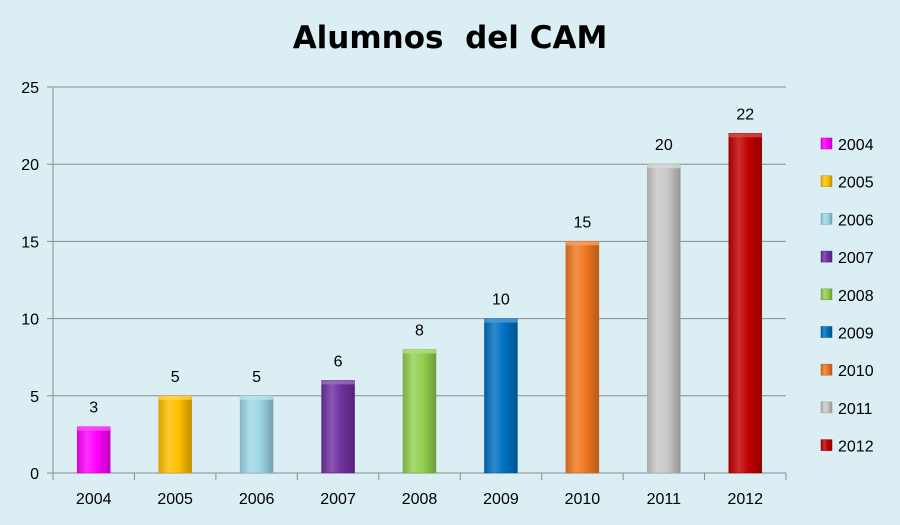 The width and height of the screenshot is (900, 525). What do you see at coordinates (94, 499) in the screenshot?
I see `x-tick-label: 2004` at bounding box center [94, 499].